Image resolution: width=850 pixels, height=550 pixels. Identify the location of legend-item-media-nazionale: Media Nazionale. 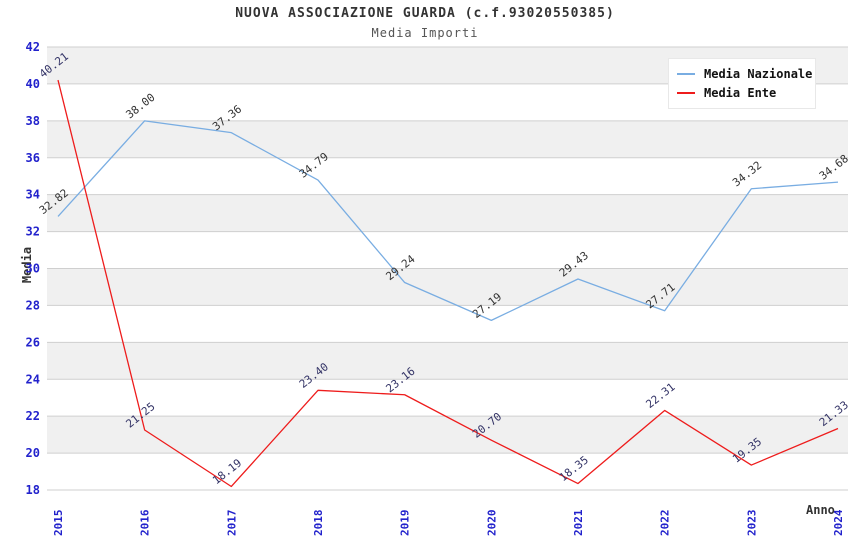
(744, 73).